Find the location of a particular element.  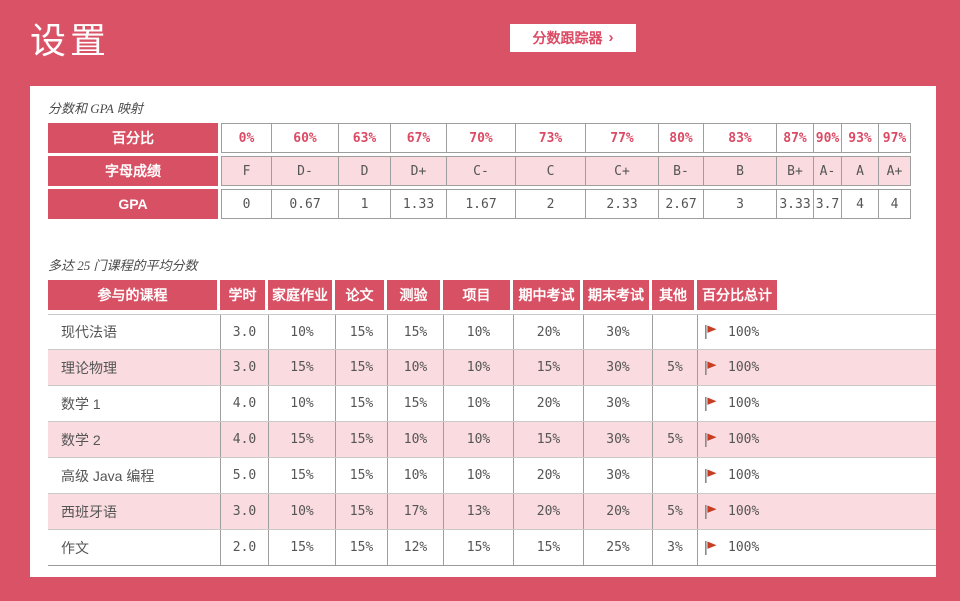

gpa-cell: B+ is located at coordinates (794, 171).